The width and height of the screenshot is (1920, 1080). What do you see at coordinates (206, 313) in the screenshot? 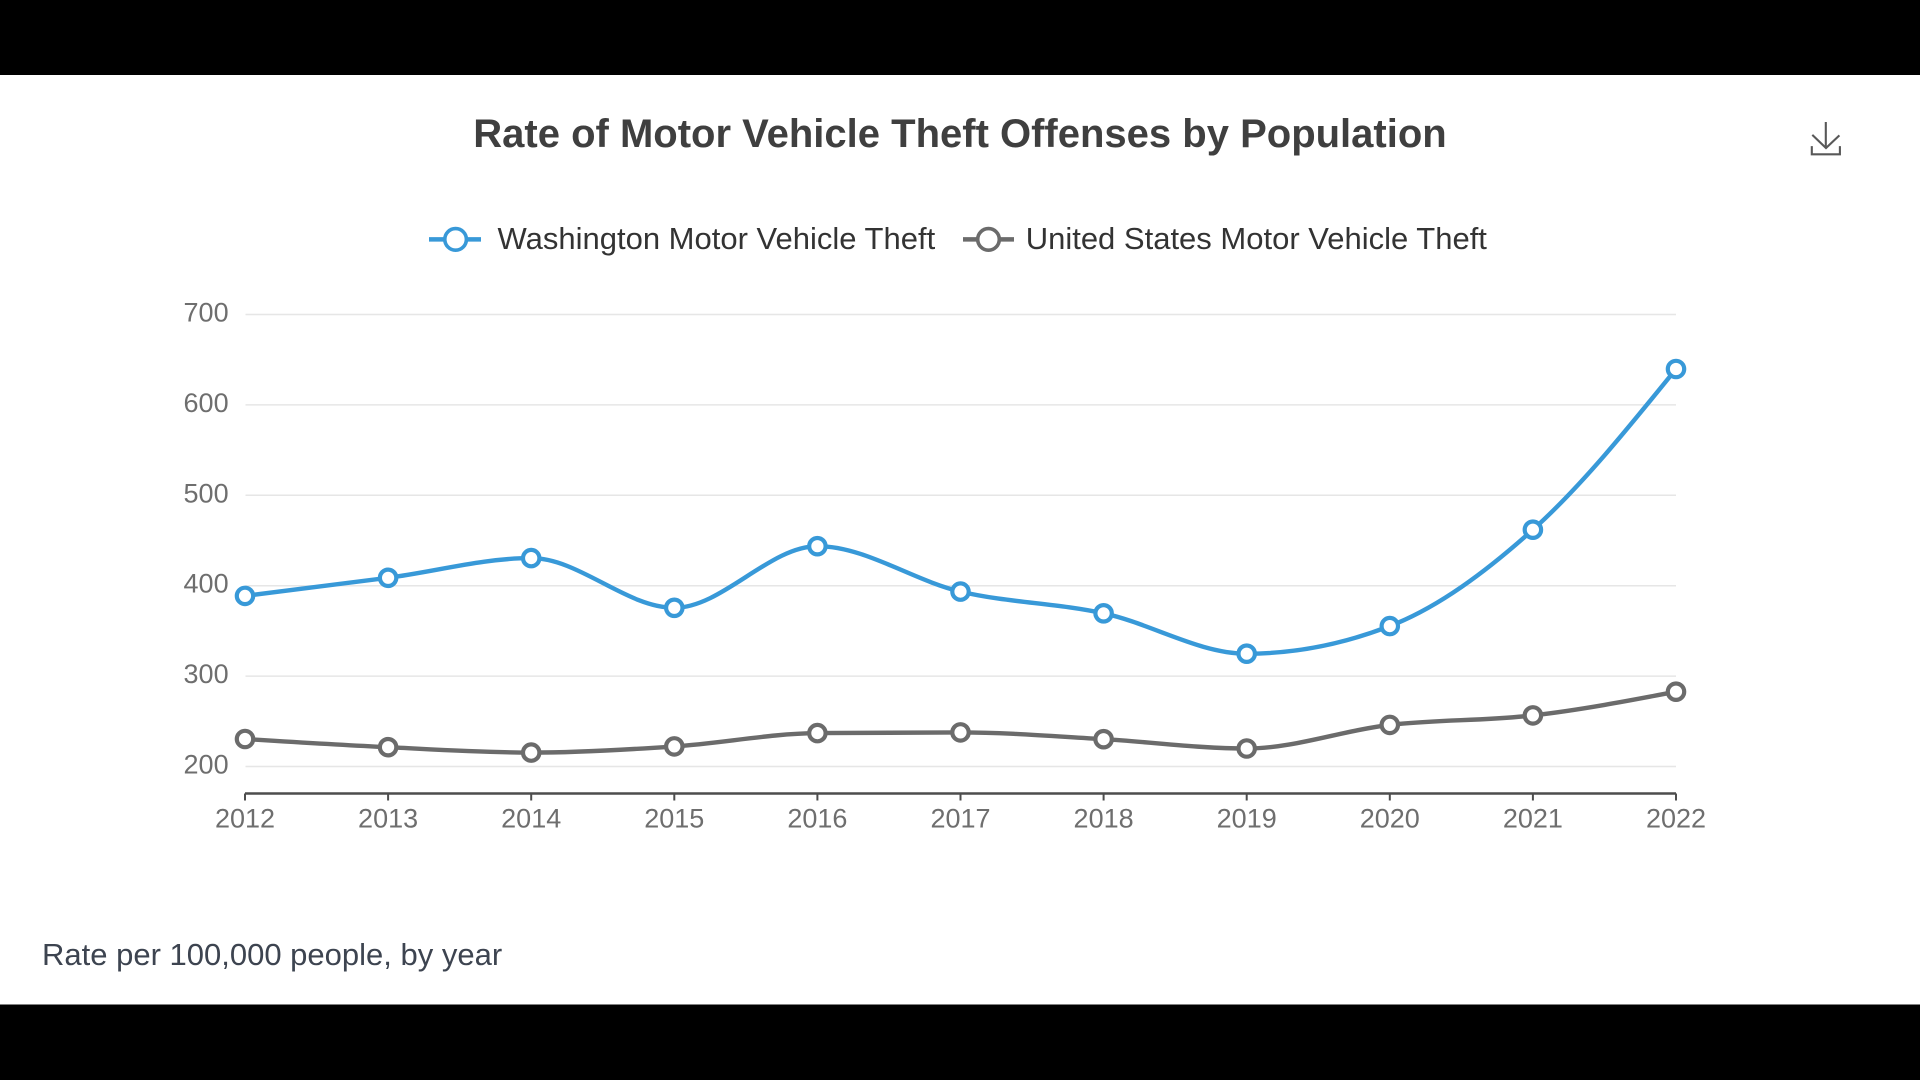
I see `svg-text: 700` at bounding box center [206, 313].